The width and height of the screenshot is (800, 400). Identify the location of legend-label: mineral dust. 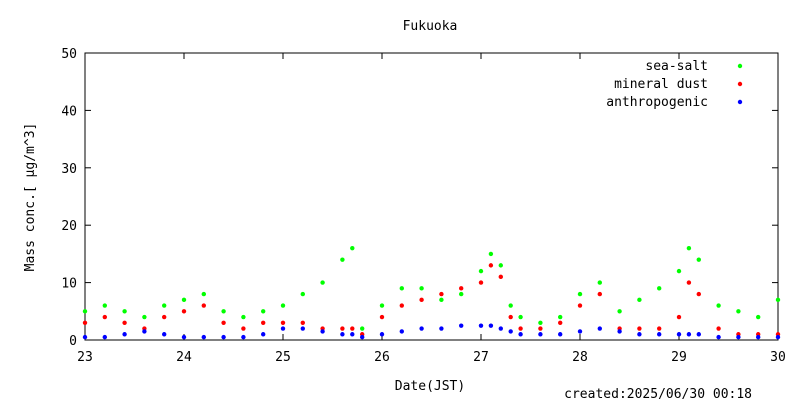
(661, 84).